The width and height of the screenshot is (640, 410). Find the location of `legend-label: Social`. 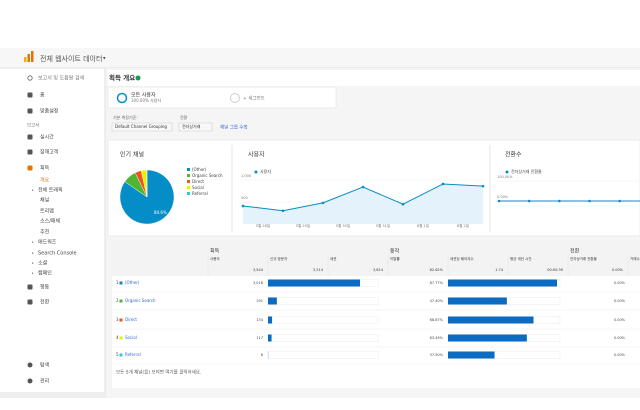

legend-label: Social is located at coordinates (198, 187).